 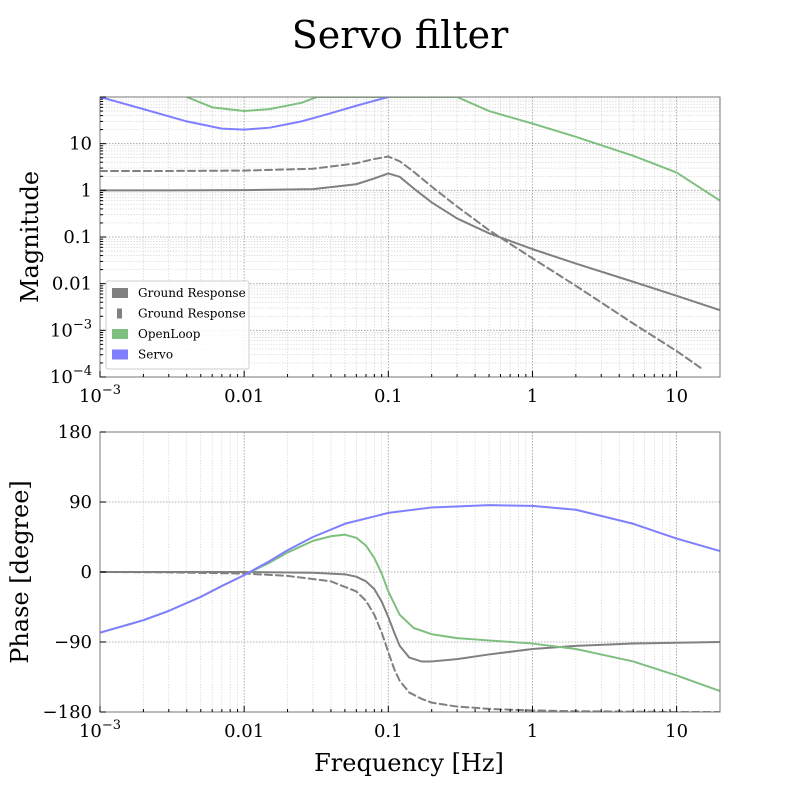 I want to click on y-tick-label: 90, so click(x=80, y=502).